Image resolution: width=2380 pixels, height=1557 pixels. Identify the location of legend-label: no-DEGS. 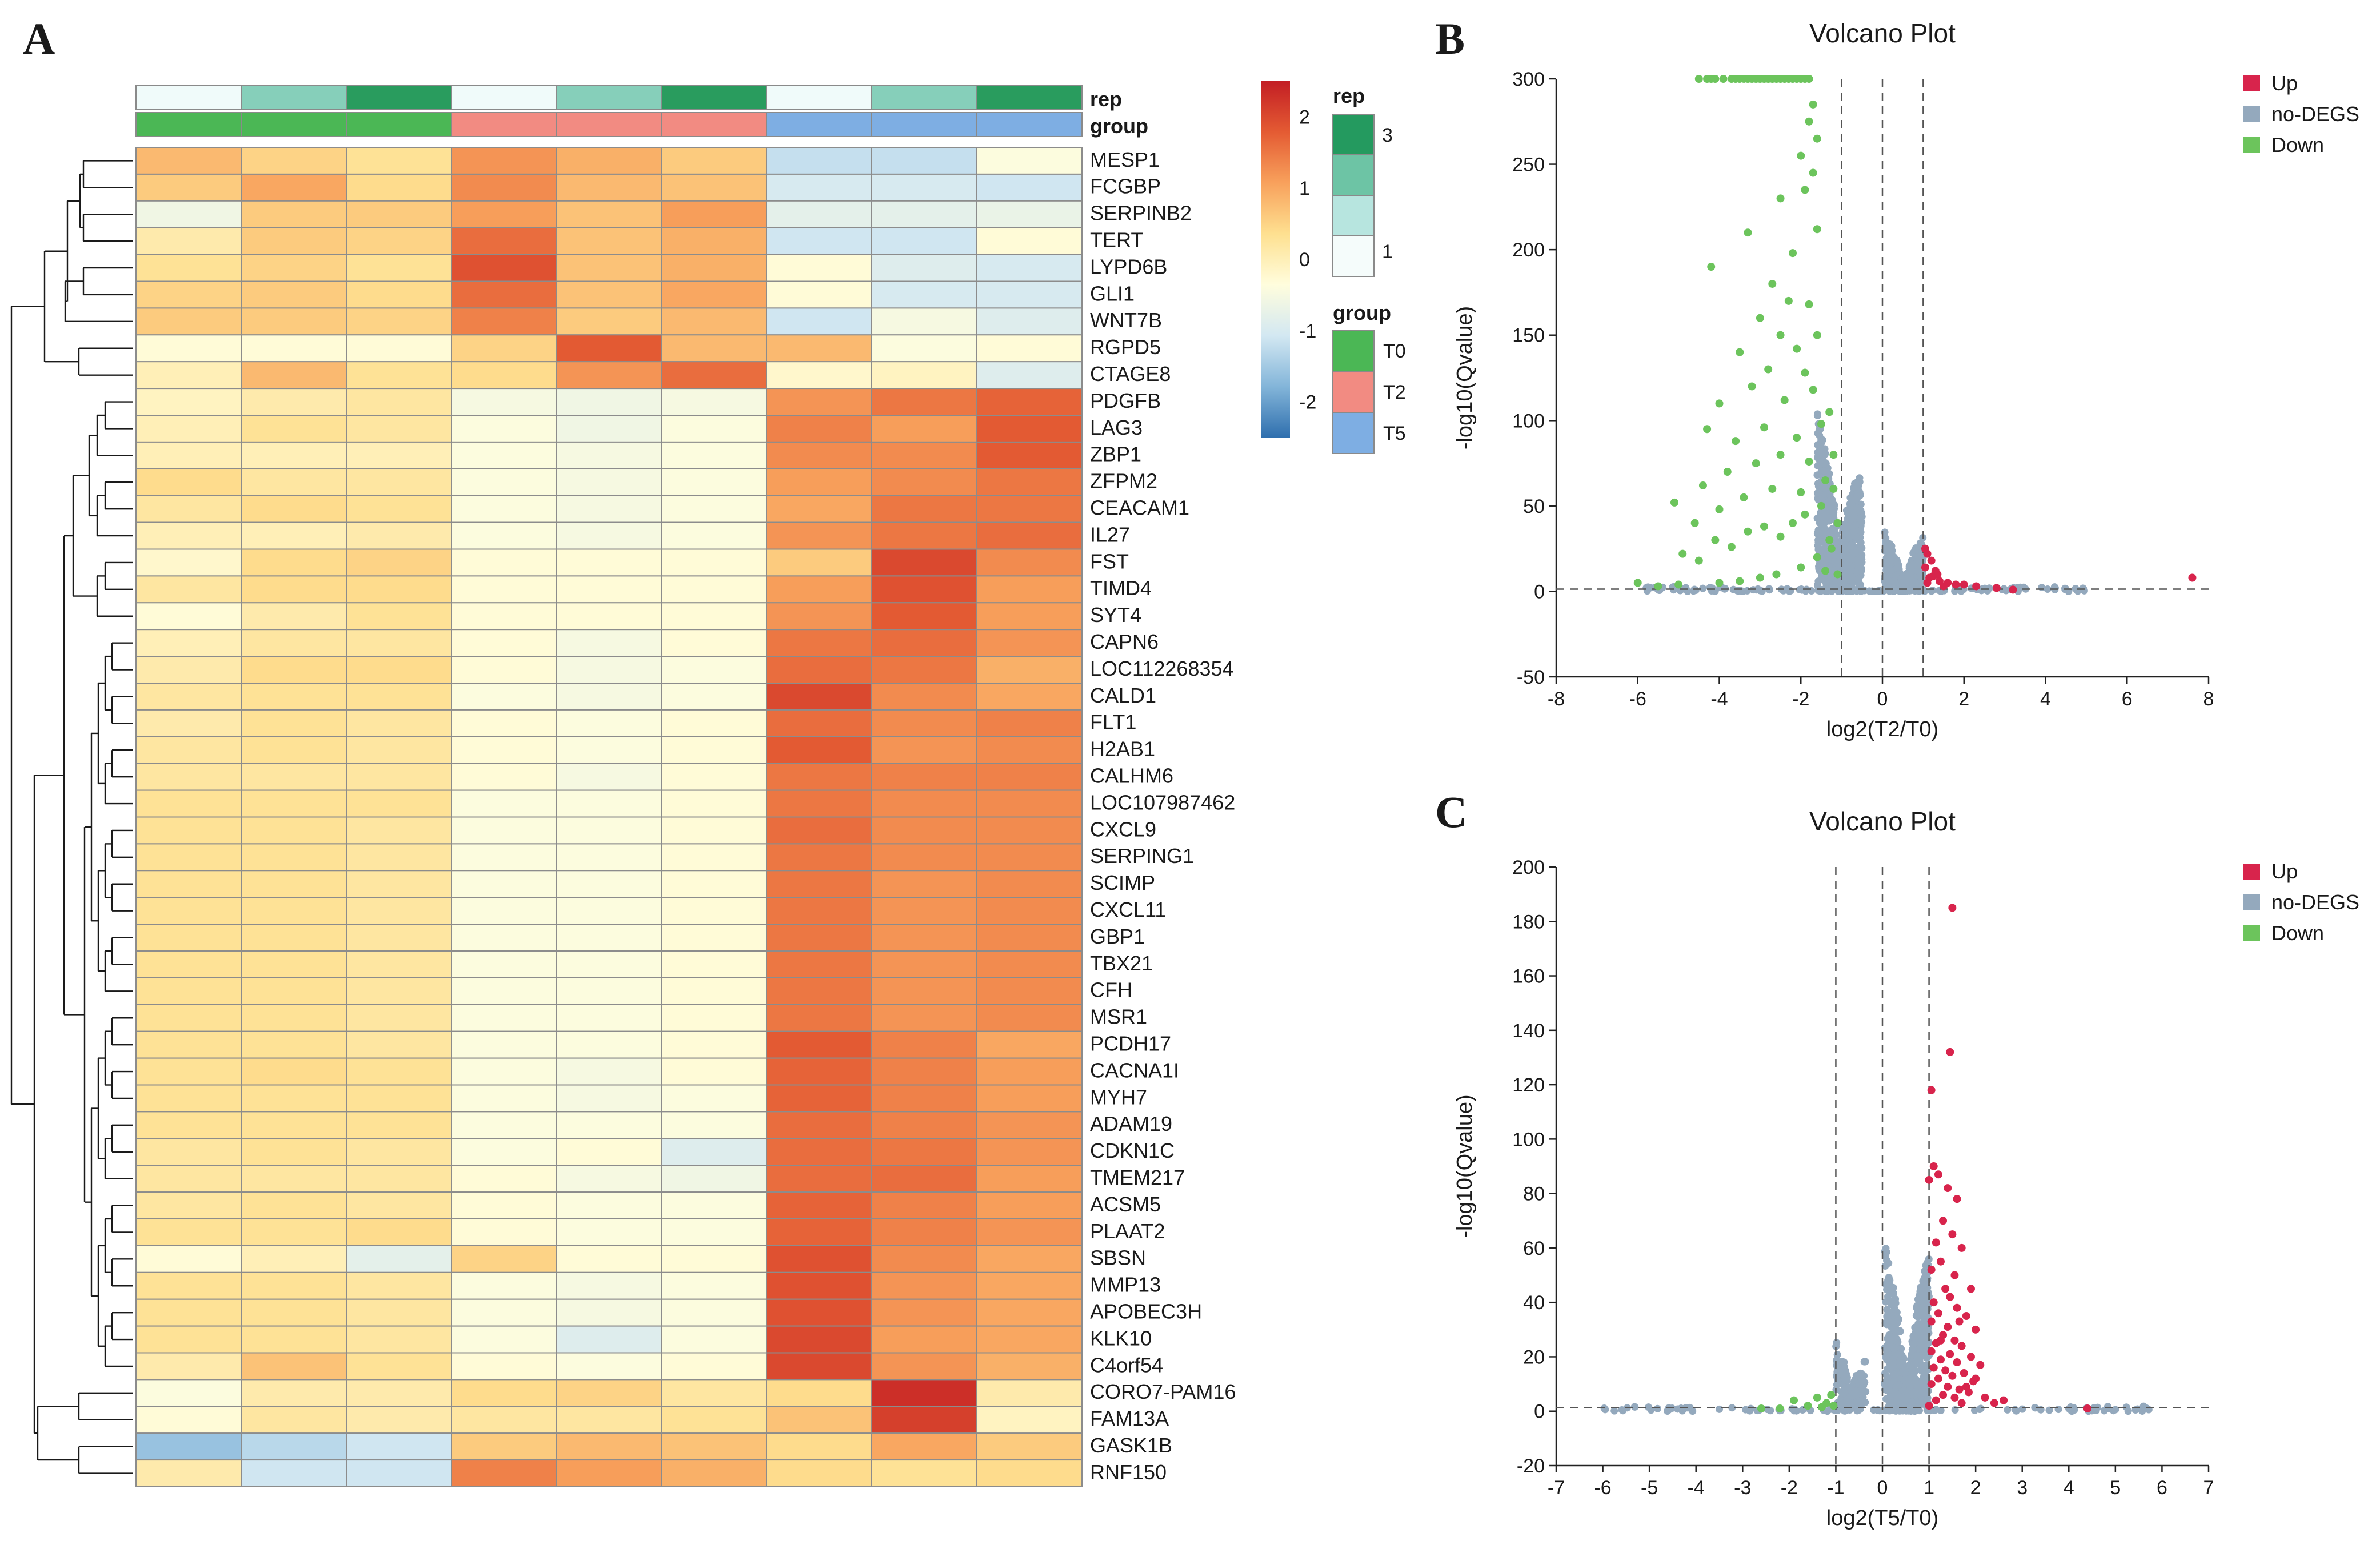
(2315, 114).